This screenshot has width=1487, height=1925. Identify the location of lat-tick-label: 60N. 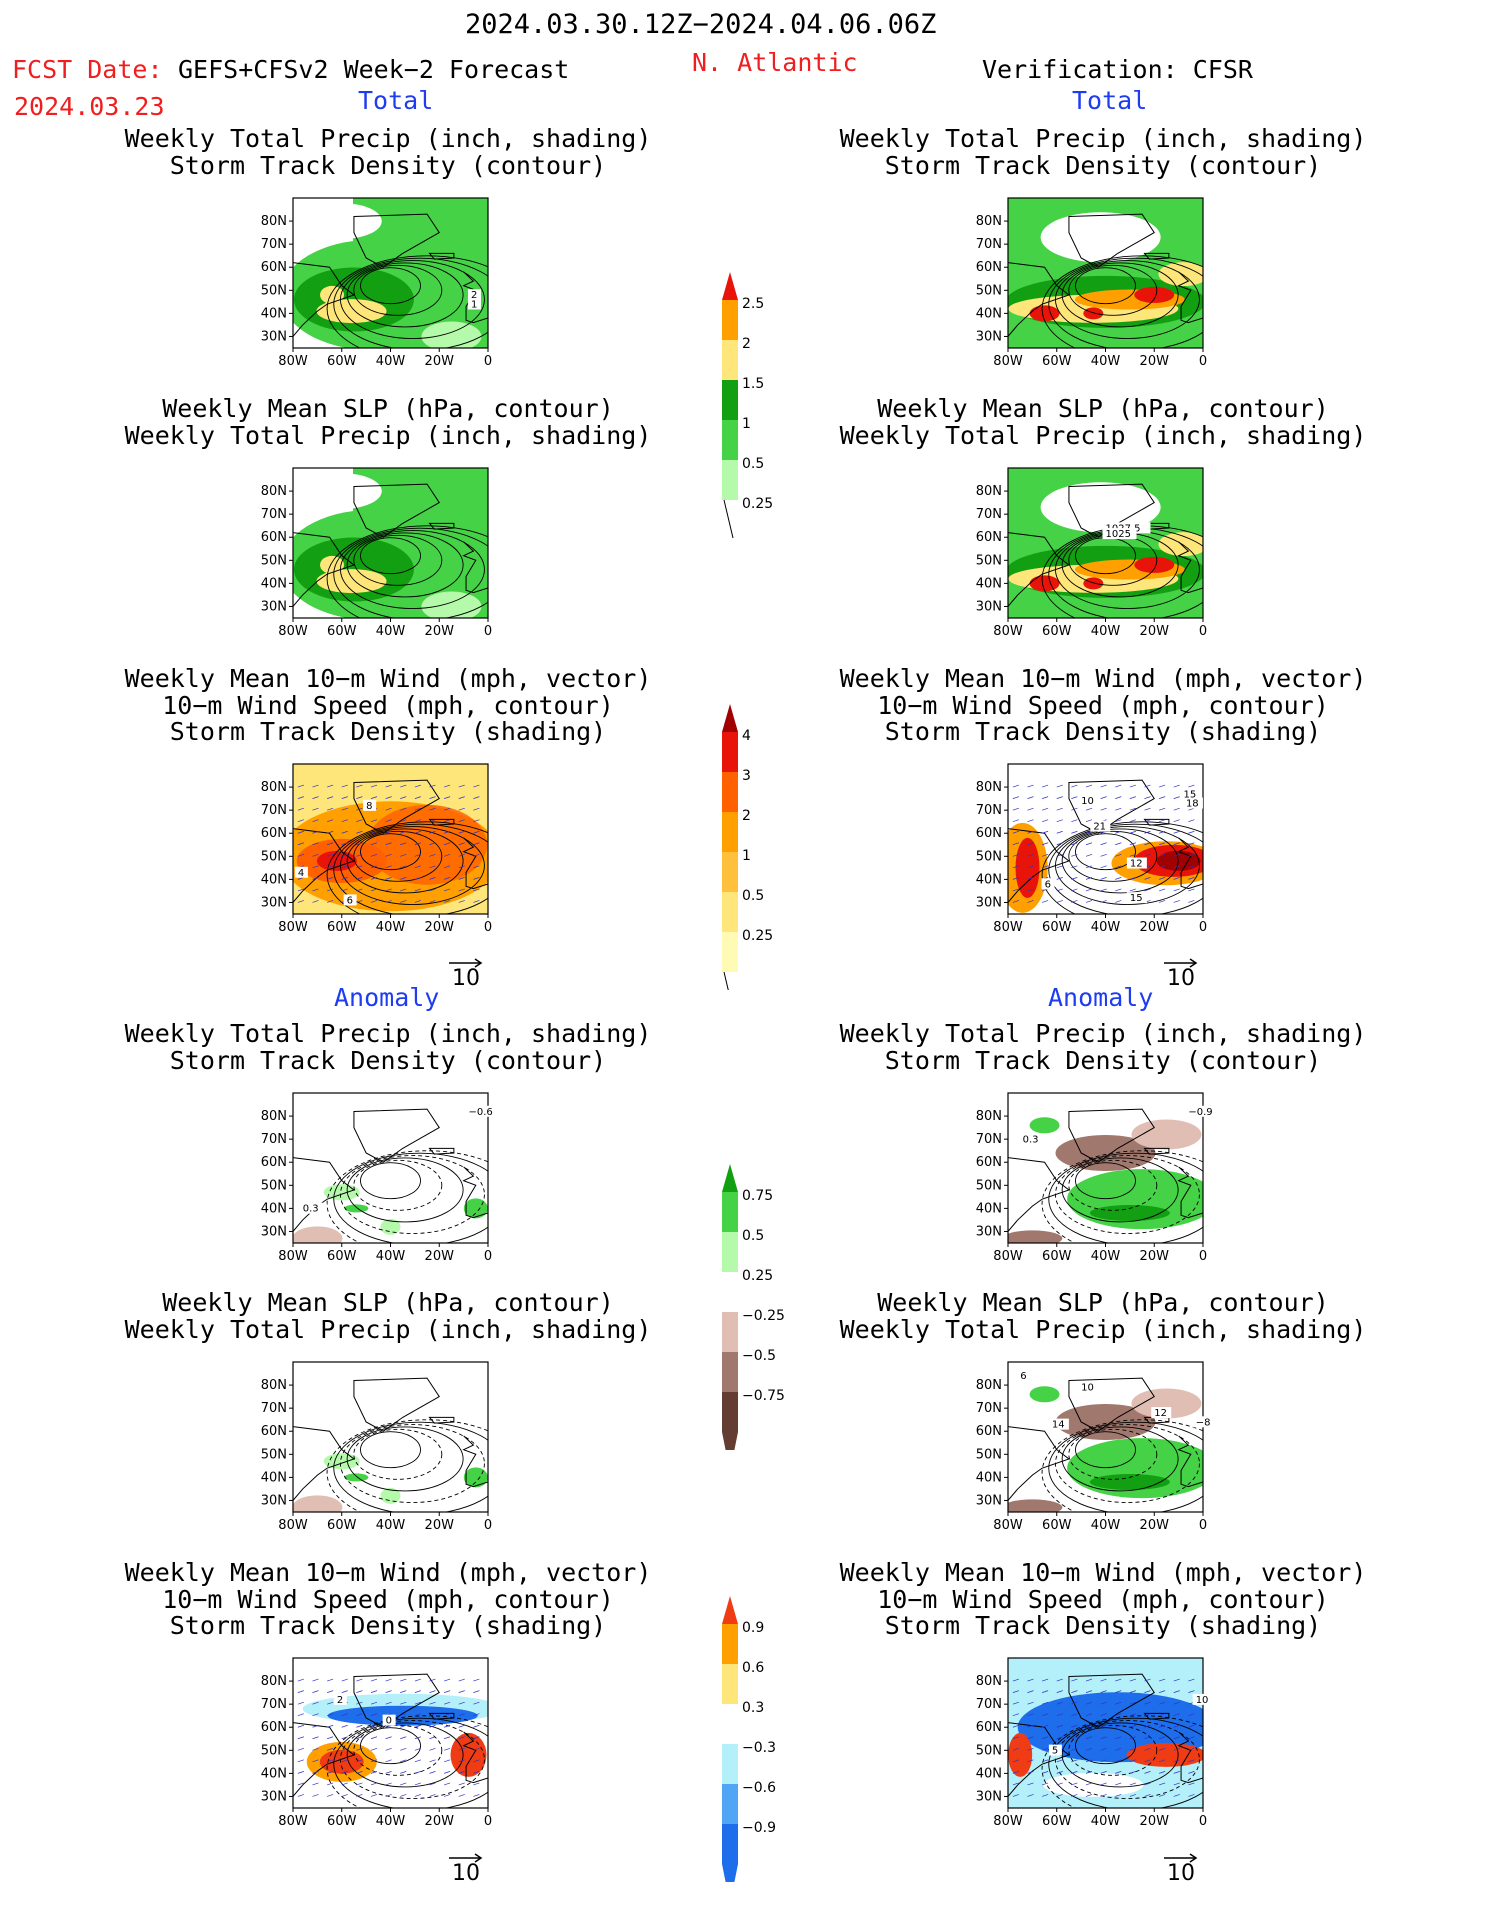
(989, 833).